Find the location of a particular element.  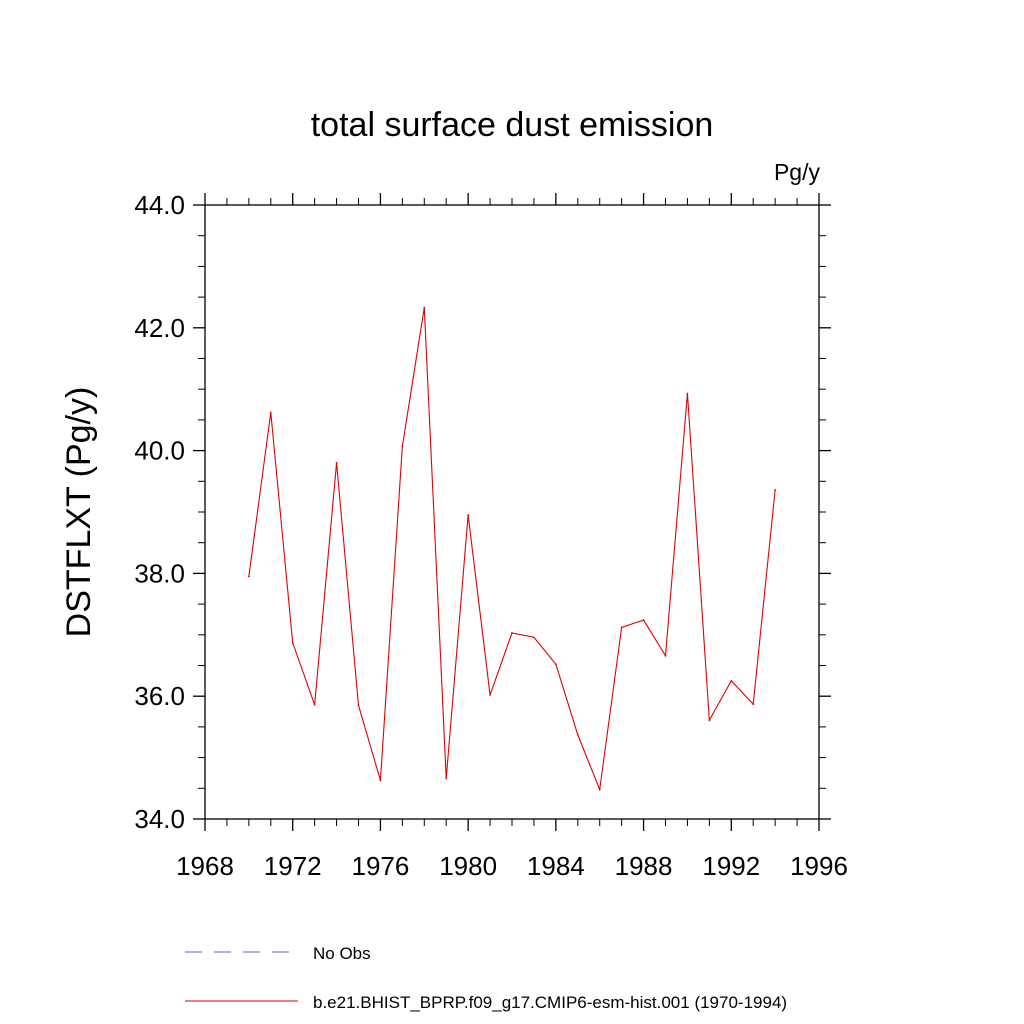

y-tick-label: 44.0 is located at coordinates (159, 205).